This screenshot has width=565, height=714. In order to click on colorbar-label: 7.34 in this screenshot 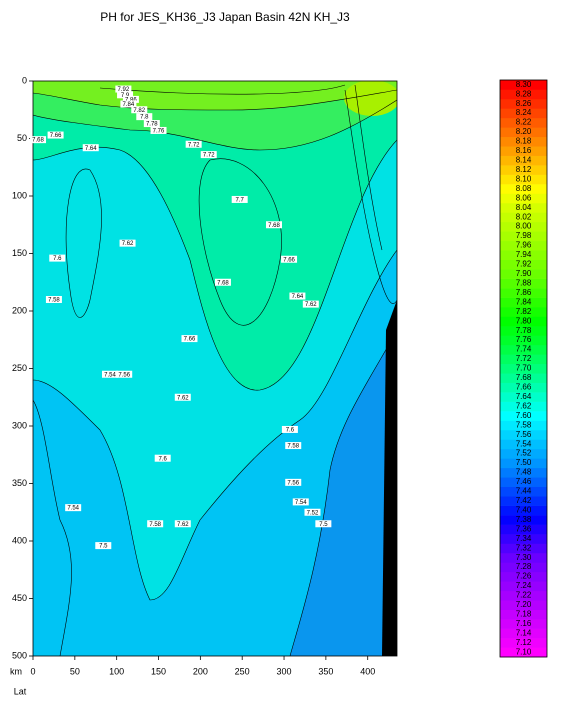, I will do `click(524, 538)`.